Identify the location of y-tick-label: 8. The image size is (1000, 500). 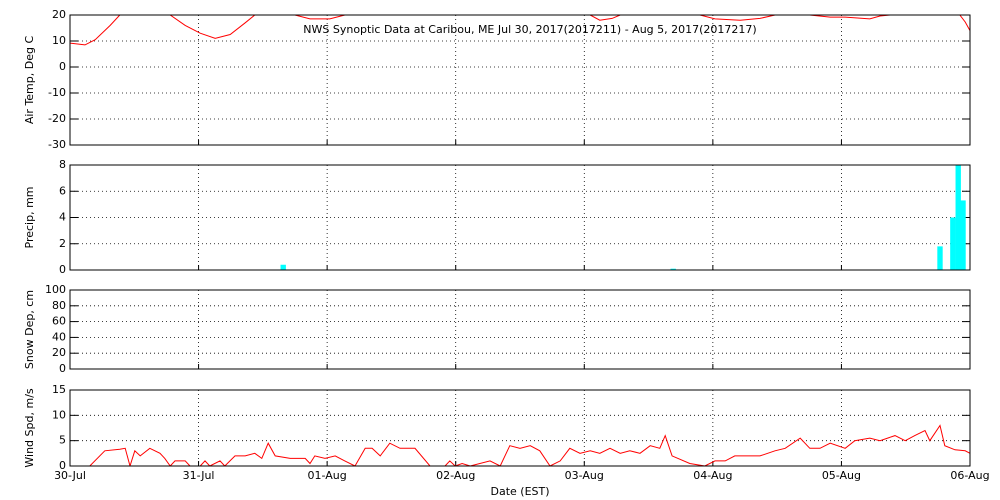
(62, 164).